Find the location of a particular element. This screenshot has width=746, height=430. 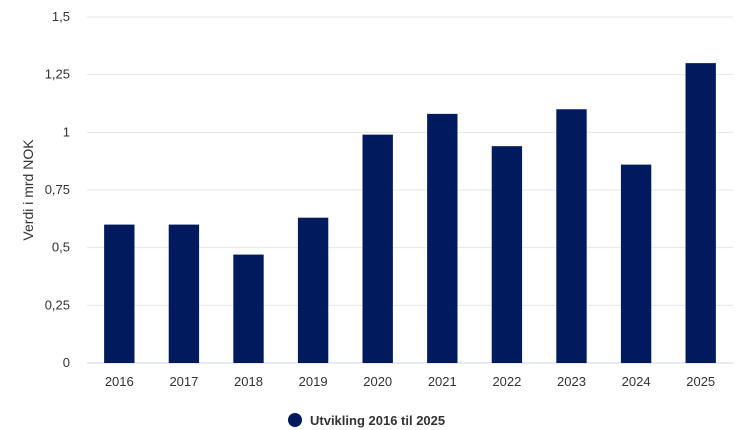

y-tick-label: 0,75 is located at coordinates (57, 189).